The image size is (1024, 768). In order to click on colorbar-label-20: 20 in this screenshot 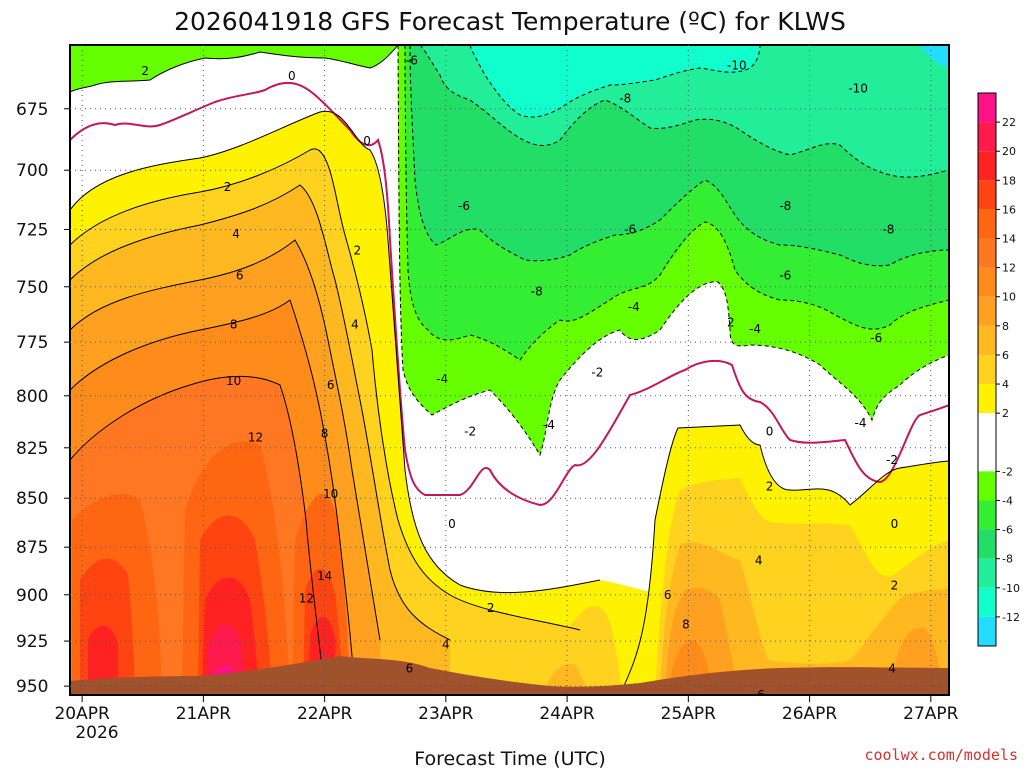, I will do `click(1009, 151)`.